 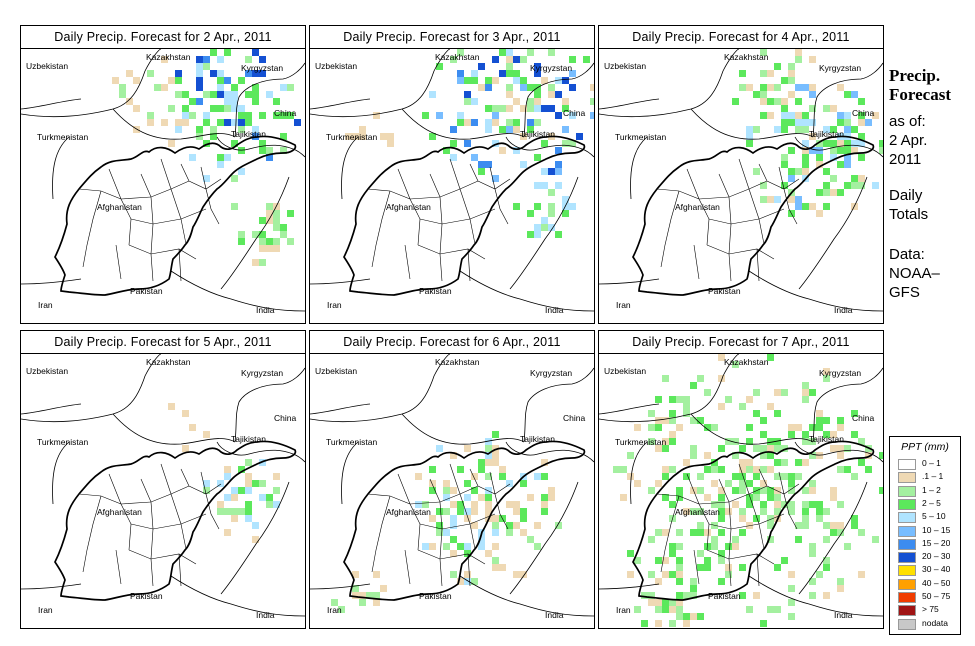 What do you see at coordinates (904, 292) in the screenshot?
I see `data-source-line3: GFS` at bounding box center [904, 292].